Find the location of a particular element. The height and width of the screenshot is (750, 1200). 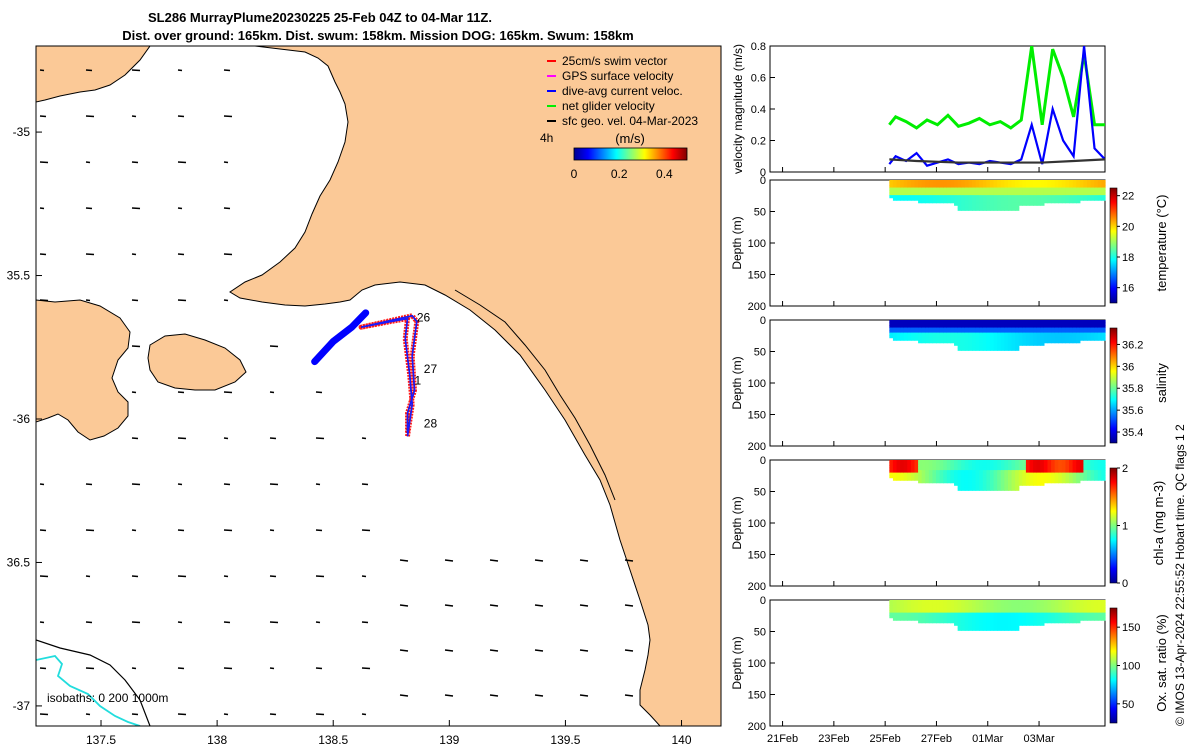

time-tick-label: 03Mar is located at coordinates (1039, 739).